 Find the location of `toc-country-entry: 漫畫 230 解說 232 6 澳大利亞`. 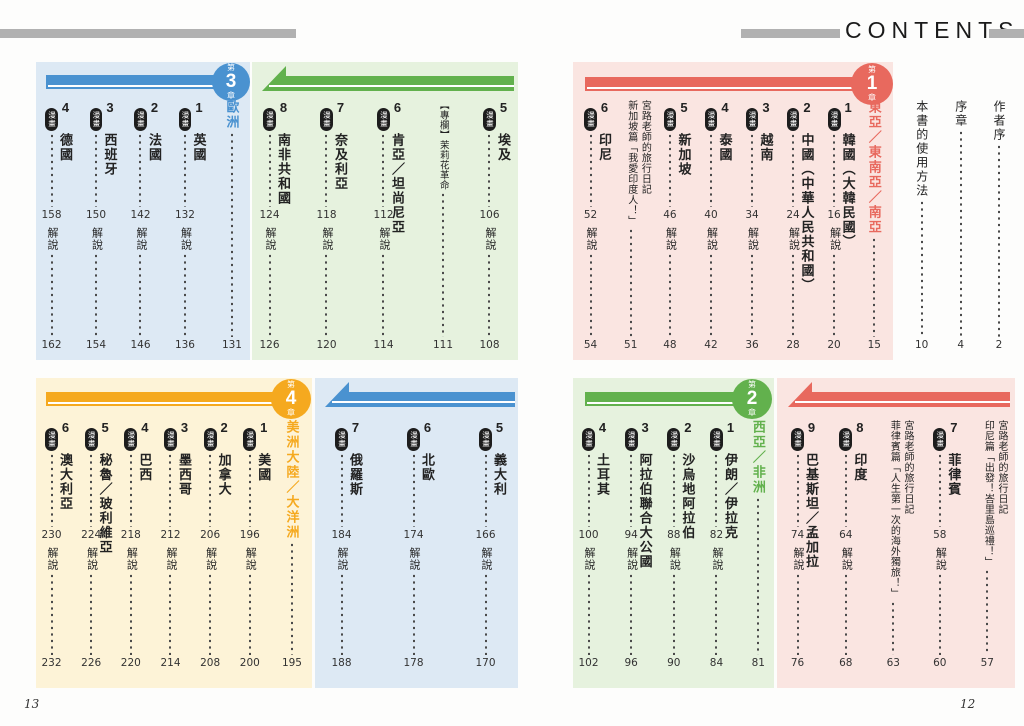

toc-country-entry: 漫畫 230 解說 232 6 澳大利亞 is located at coordinates (57, 544).